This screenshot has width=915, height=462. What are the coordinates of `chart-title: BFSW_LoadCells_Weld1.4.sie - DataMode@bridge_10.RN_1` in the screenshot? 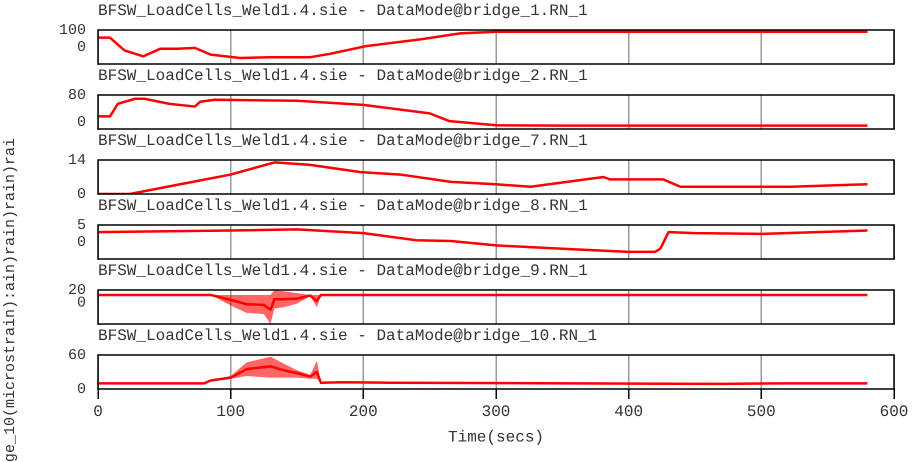 It's located at (348, 336).